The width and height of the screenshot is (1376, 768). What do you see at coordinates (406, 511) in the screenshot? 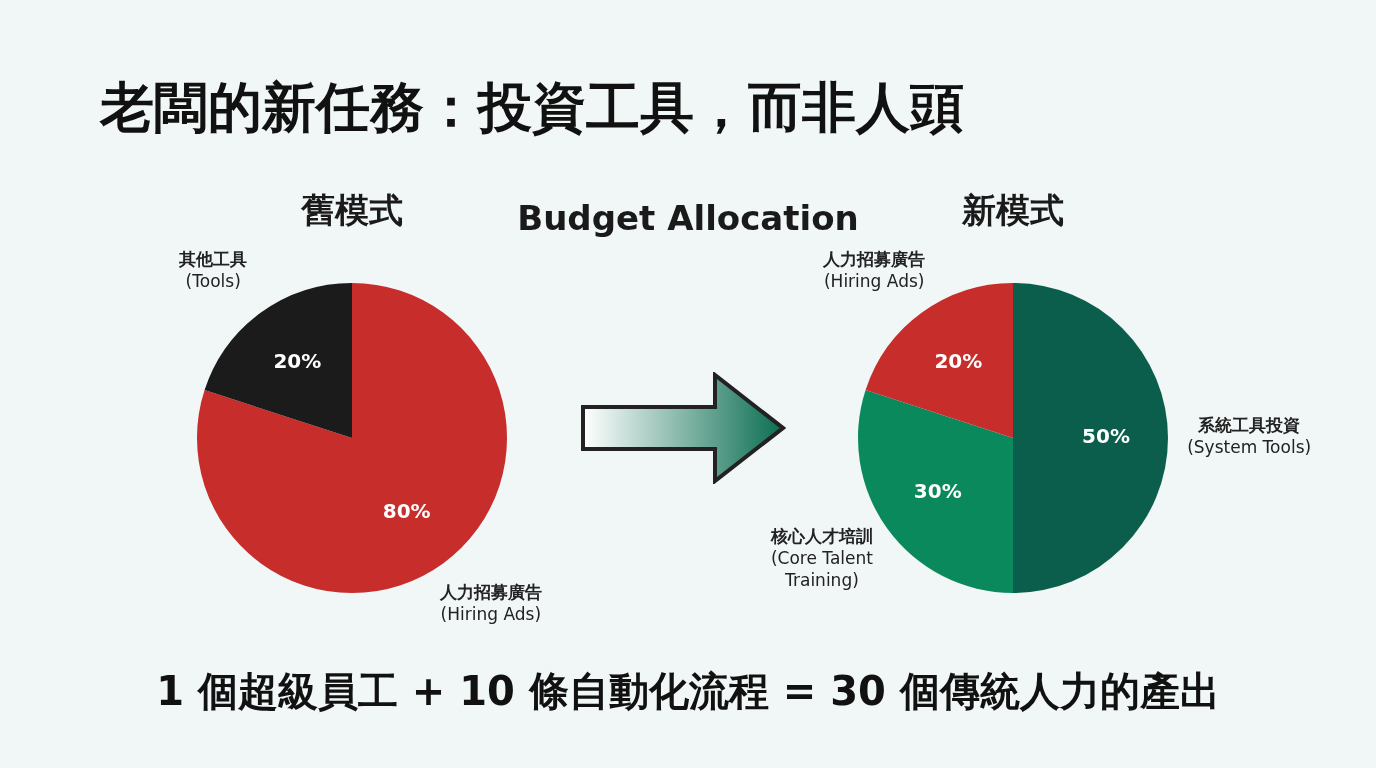
I see `data-label: 80%` at bounding box center [406, 511].